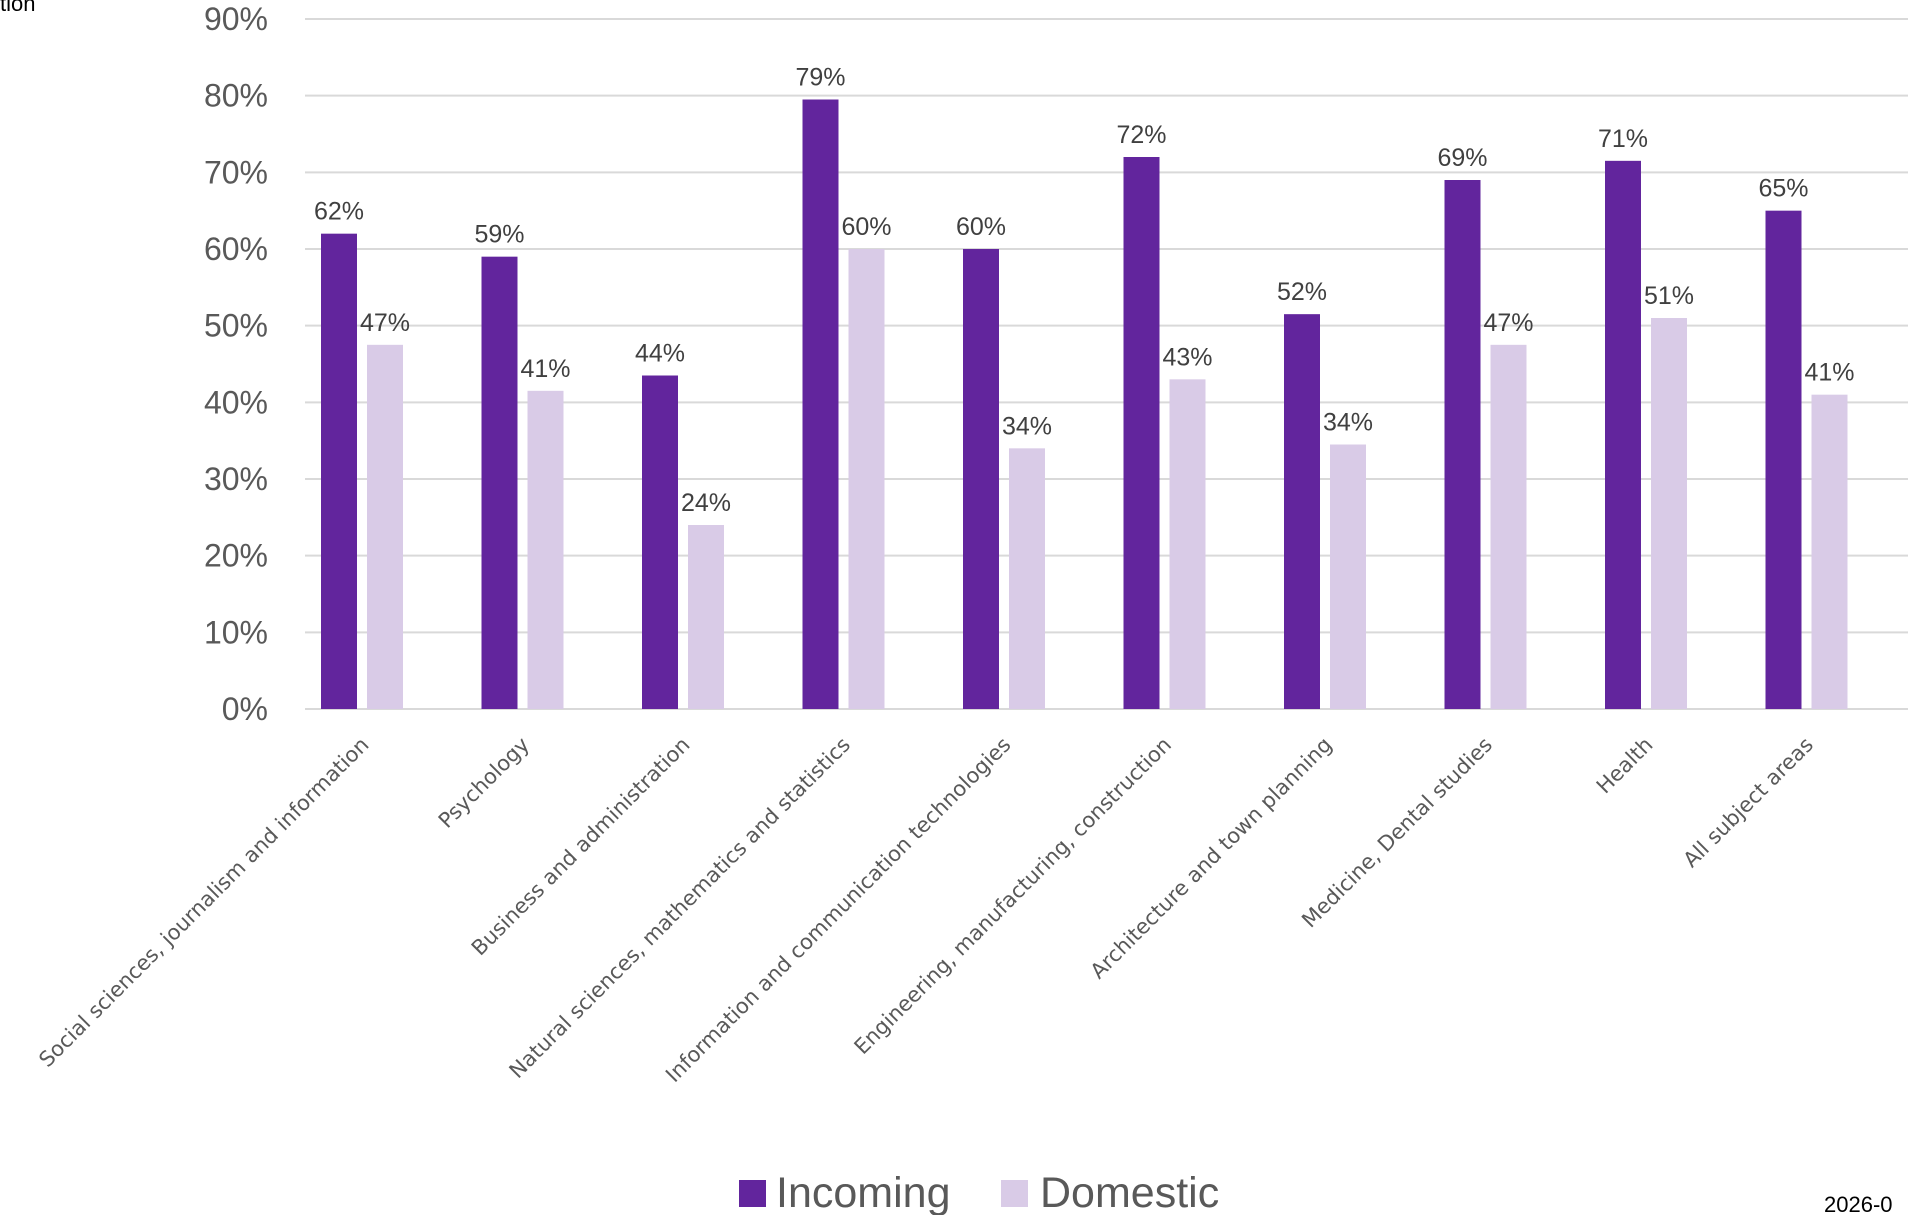 This screenshot has height=1220, width=1913. I want to click on x-category-label: Health, so click(1625, 766).